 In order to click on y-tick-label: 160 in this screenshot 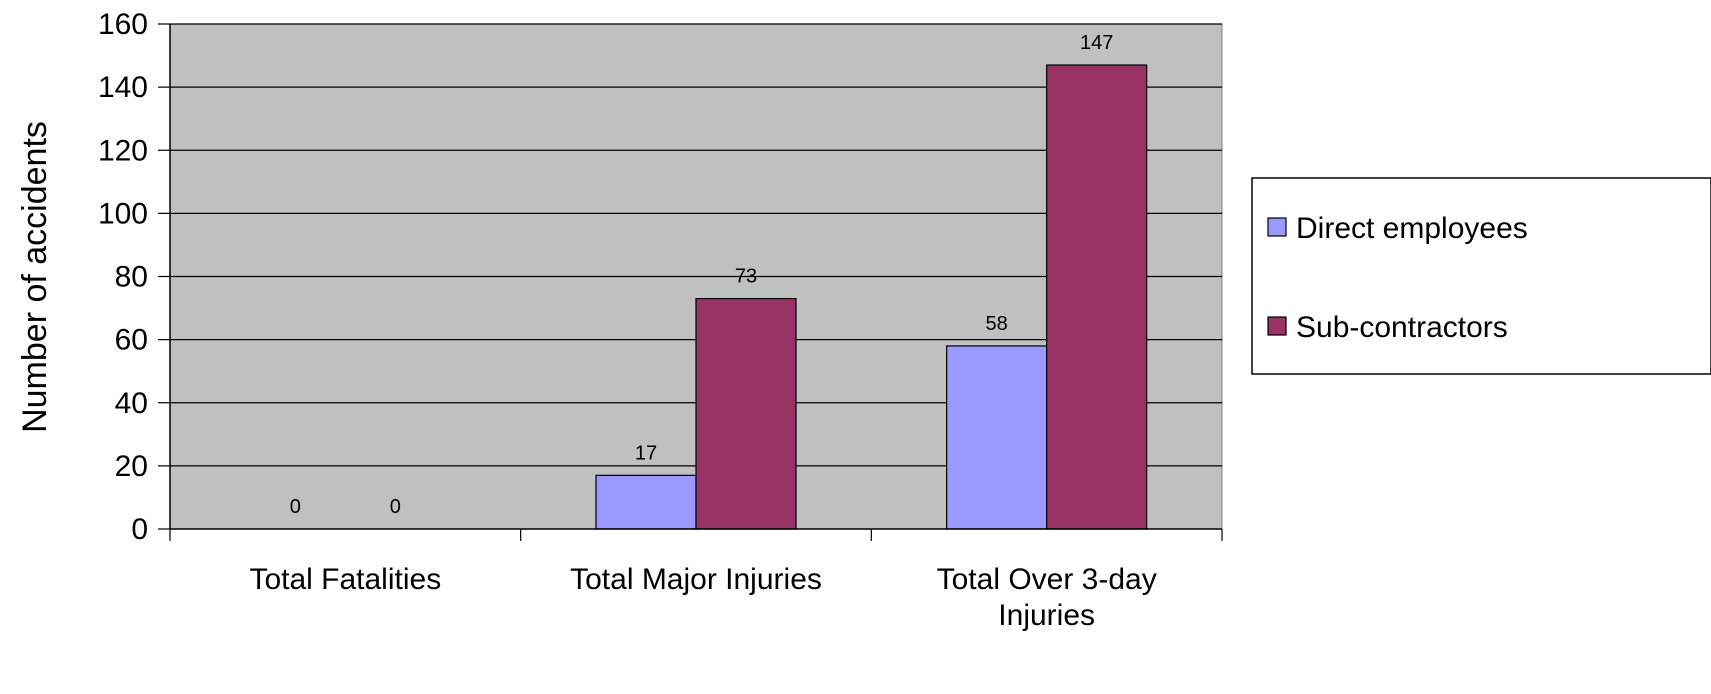, I will do `click(123, 24)`.